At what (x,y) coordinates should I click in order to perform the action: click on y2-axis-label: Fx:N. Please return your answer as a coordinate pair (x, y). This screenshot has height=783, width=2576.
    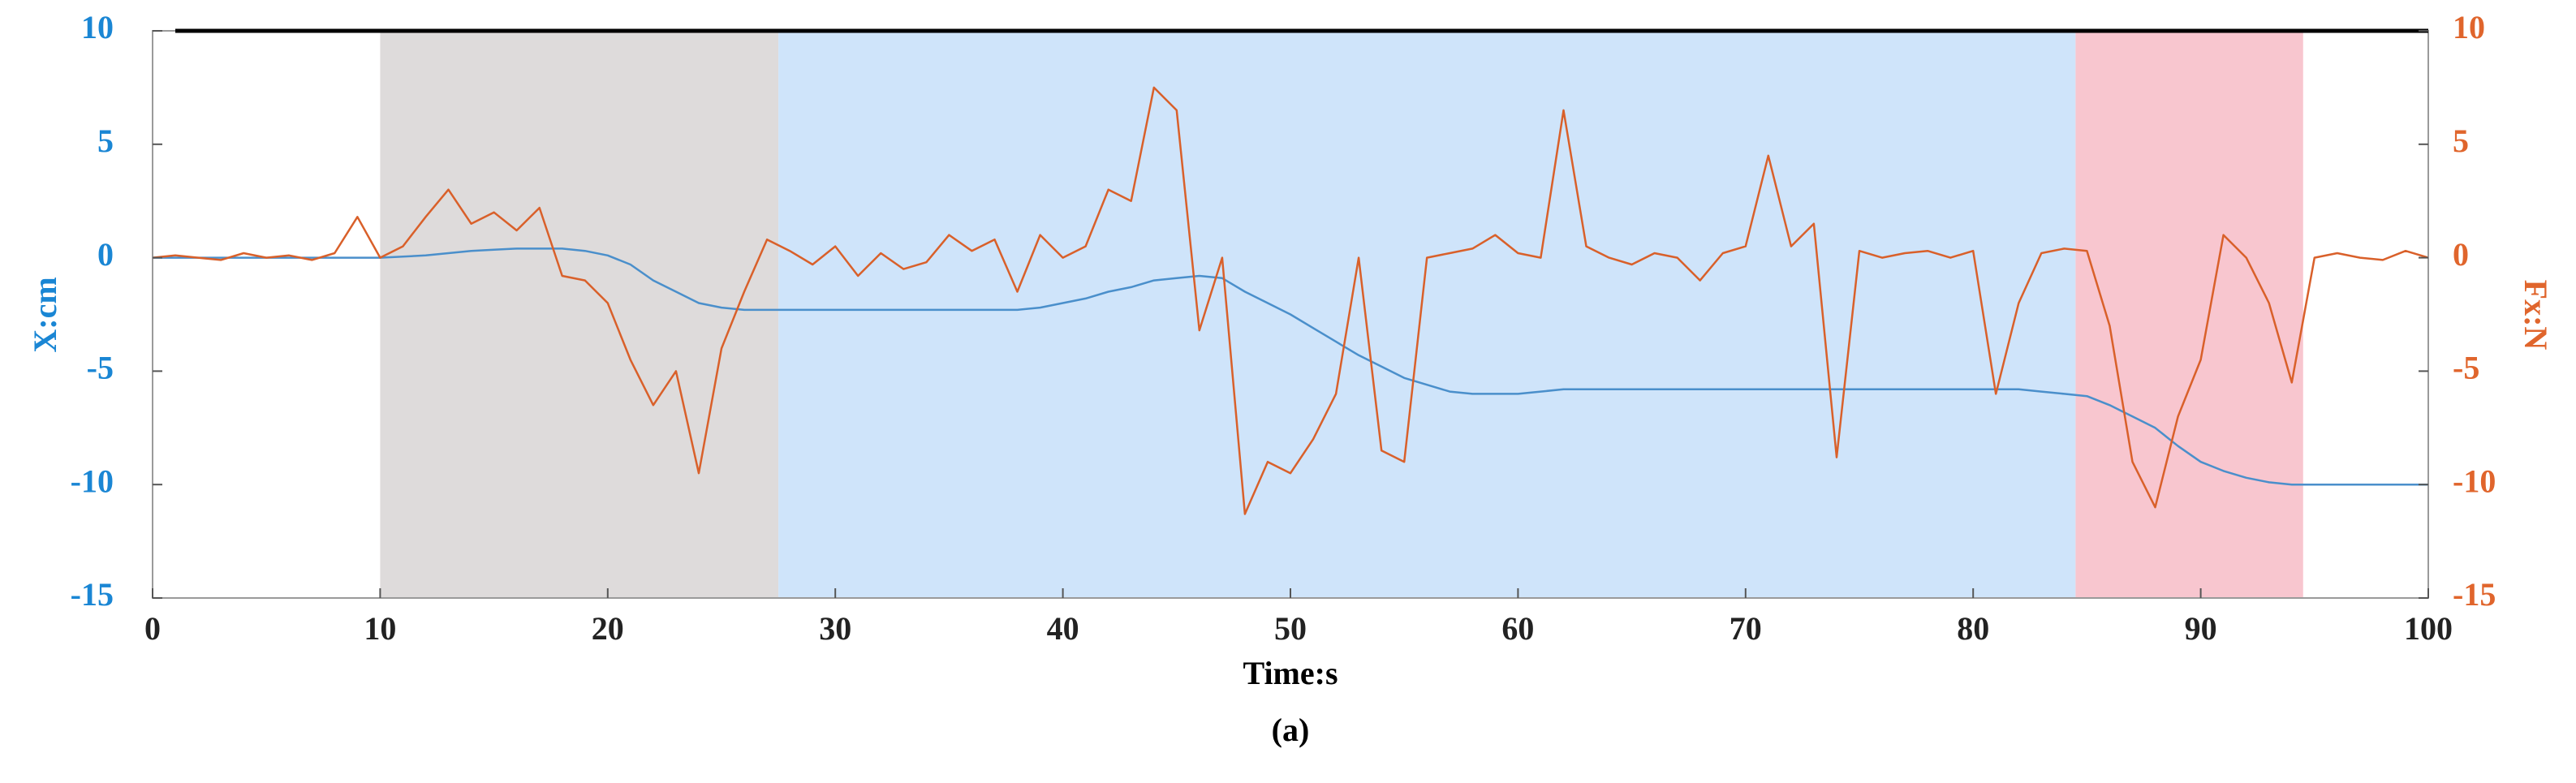
    Looking at the image, I should click on (2536, 315).